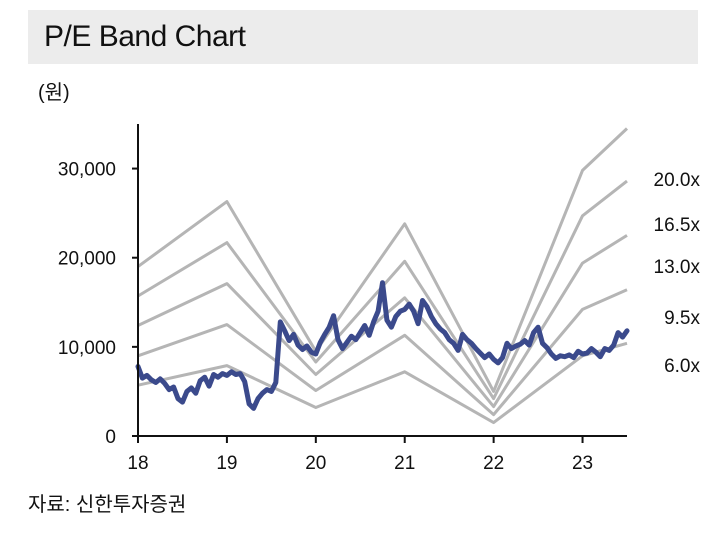 The image size is (705, 537). Describe the element at coordinates (145, 36) in the screenshot. I see `chart-title: P/E Band Chart` at that location.